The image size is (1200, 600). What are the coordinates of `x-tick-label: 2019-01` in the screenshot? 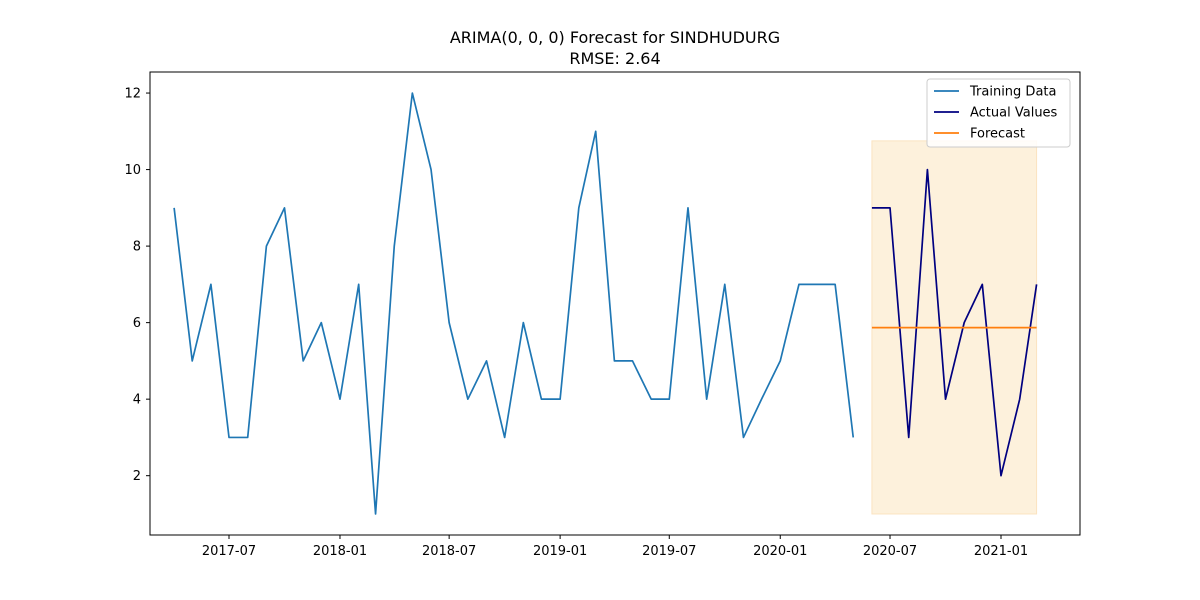 It's located at (560, 551).